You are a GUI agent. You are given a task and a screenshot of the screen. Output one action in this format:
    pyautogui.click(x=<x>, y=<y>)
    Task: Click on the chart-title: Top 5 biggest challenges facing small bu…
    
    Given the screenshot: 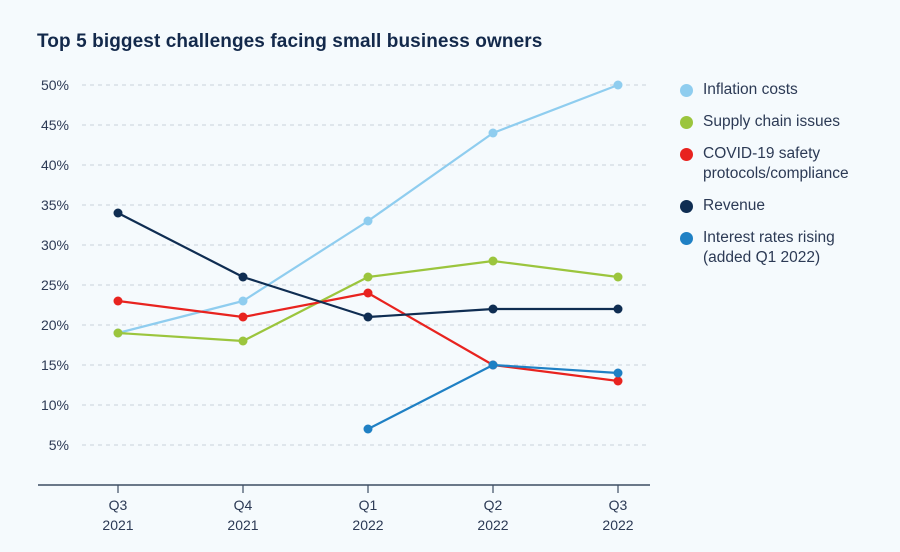 What is the action you would take?
    pyautogui.click(x=290, y=41)
    